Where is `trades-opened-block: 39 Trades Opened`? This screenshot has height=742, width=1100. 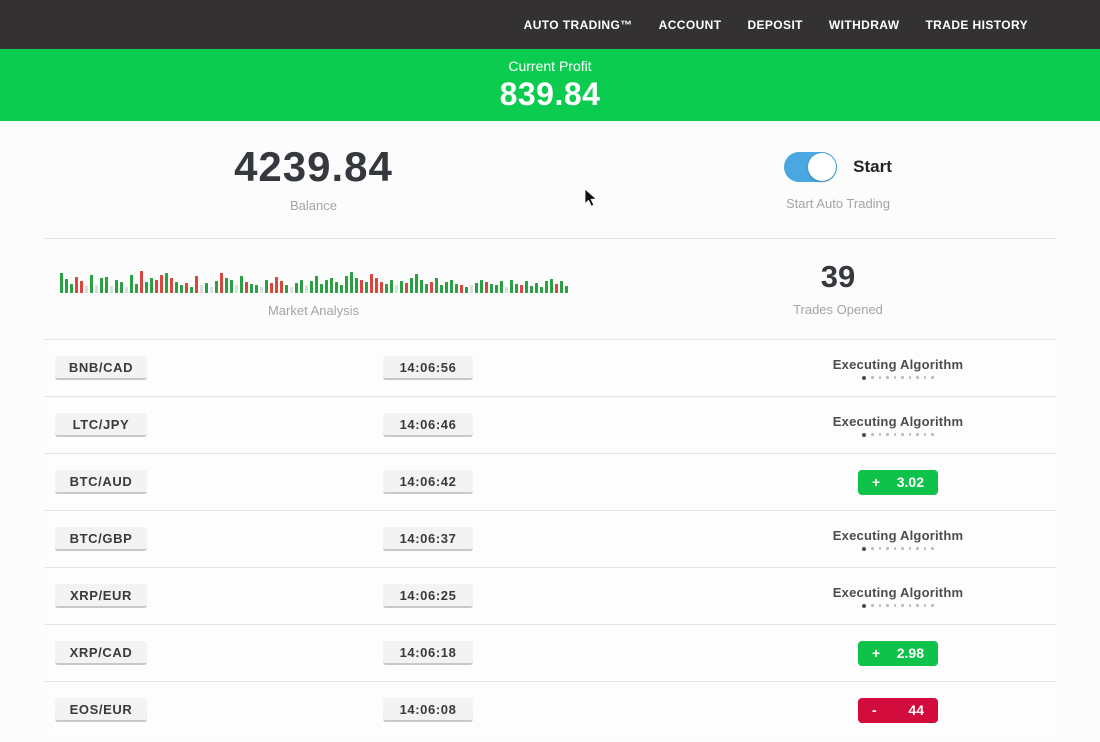 trades-opened-block: 39 Trades Opened is located at coordinates (838, 289).